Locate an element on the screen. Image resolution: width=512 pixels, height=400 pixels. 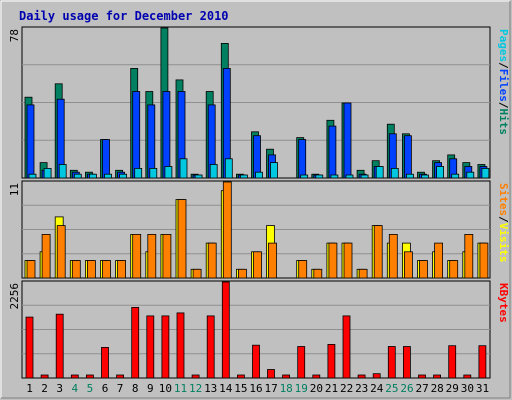
x-tick-label: 17 is located at coordinates (270, 388).